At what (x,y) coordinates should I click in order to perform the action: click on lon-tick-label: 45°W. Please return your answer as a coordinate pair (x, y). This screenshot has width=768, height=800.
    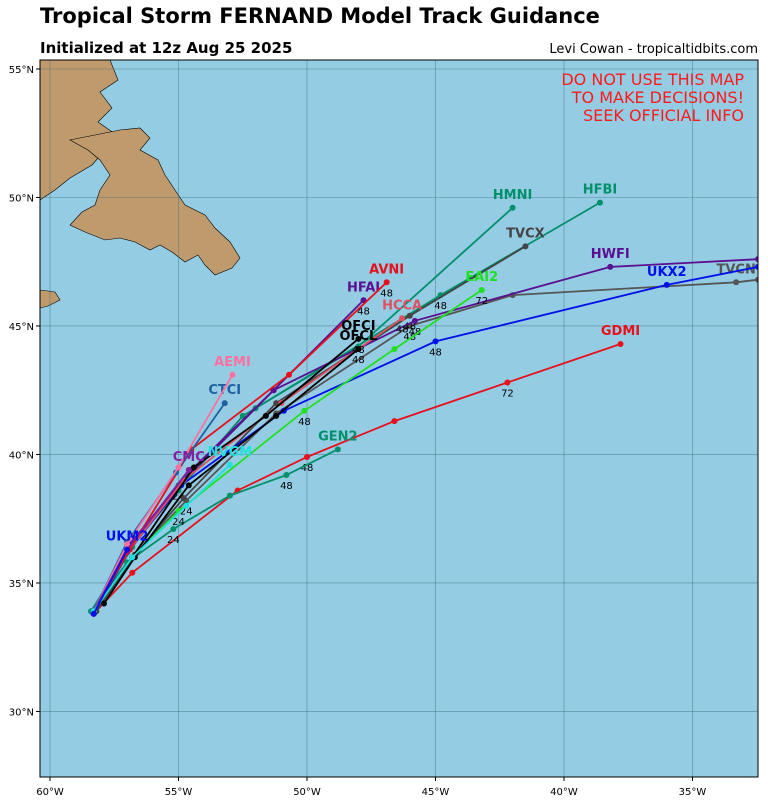
    Looking at the image, I should click on (436, 792).